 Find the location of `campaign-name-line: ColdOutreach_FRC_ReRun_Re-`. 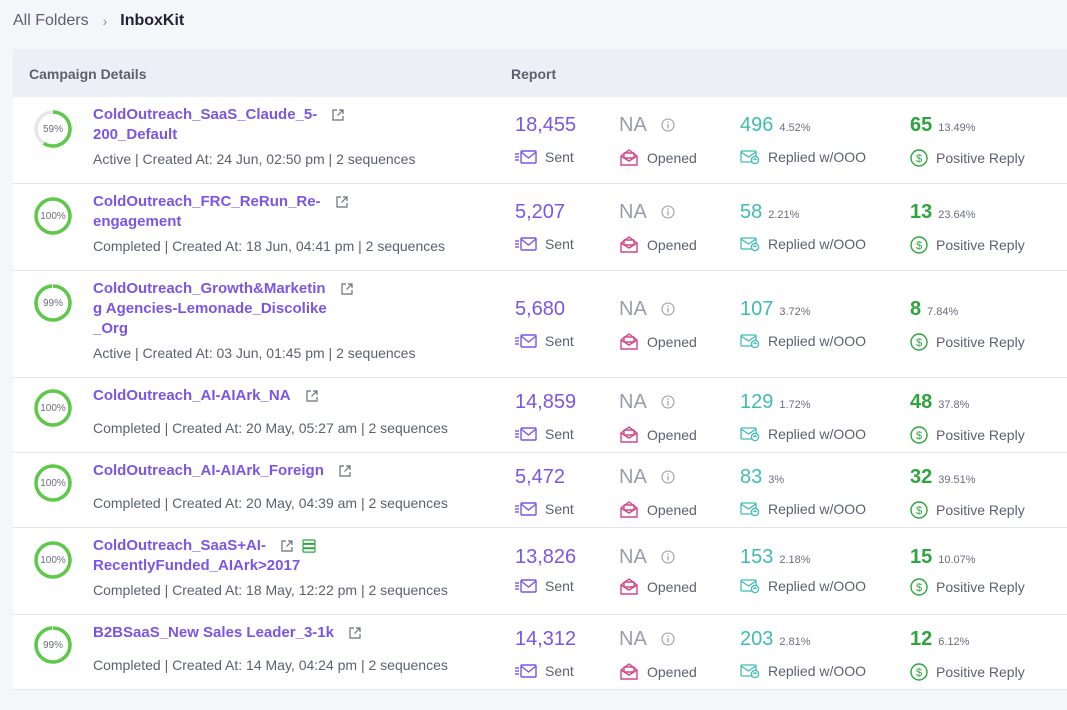

campaign-name-line: ColdOutreach_FRC_ReRun_Re- is located at coordinates (207, 201).